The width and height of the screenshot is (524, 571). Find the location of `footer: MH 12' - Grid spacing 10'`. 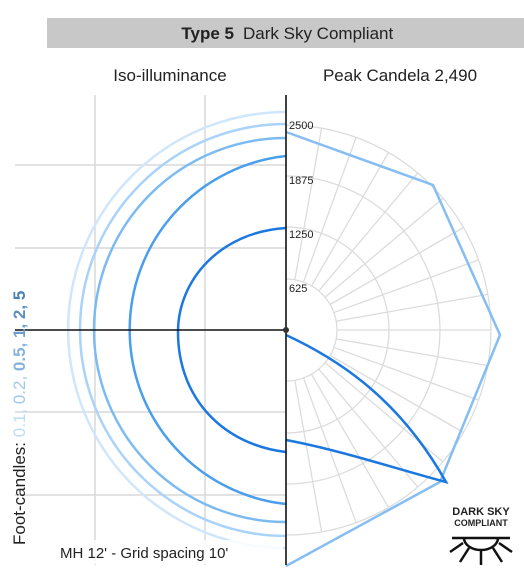

footer: MH 12' - Grid spacing 10' is located at coordinates (144, 553).